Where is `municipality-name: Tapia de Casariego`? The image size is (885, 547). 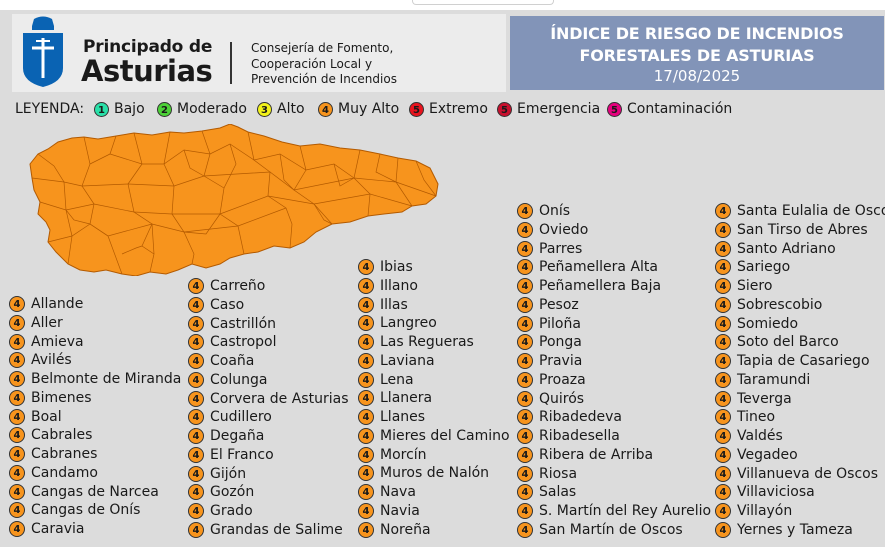 municipality-name: Tapia de Casariego is located at coordinates (803, 361).